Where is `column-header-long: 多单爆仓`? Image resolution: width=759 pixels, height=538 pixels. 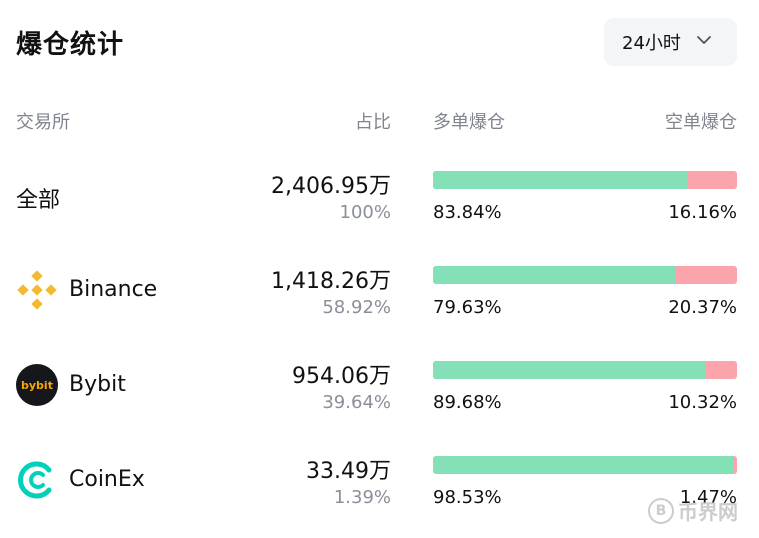 column-header-long: 多单爆仓 is located at coordinates (469, 122).